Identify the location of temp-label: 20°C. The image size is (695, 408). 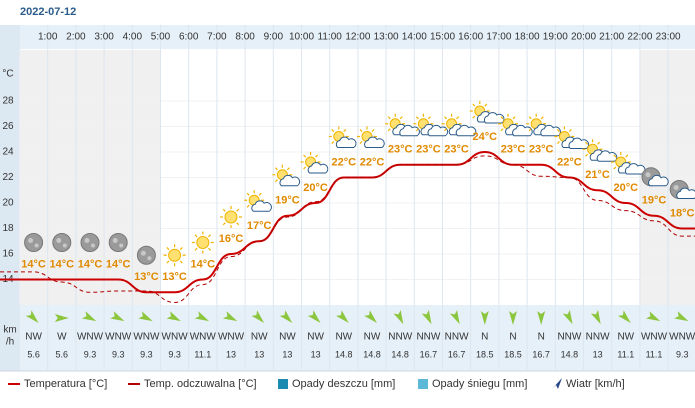
(626, 188).